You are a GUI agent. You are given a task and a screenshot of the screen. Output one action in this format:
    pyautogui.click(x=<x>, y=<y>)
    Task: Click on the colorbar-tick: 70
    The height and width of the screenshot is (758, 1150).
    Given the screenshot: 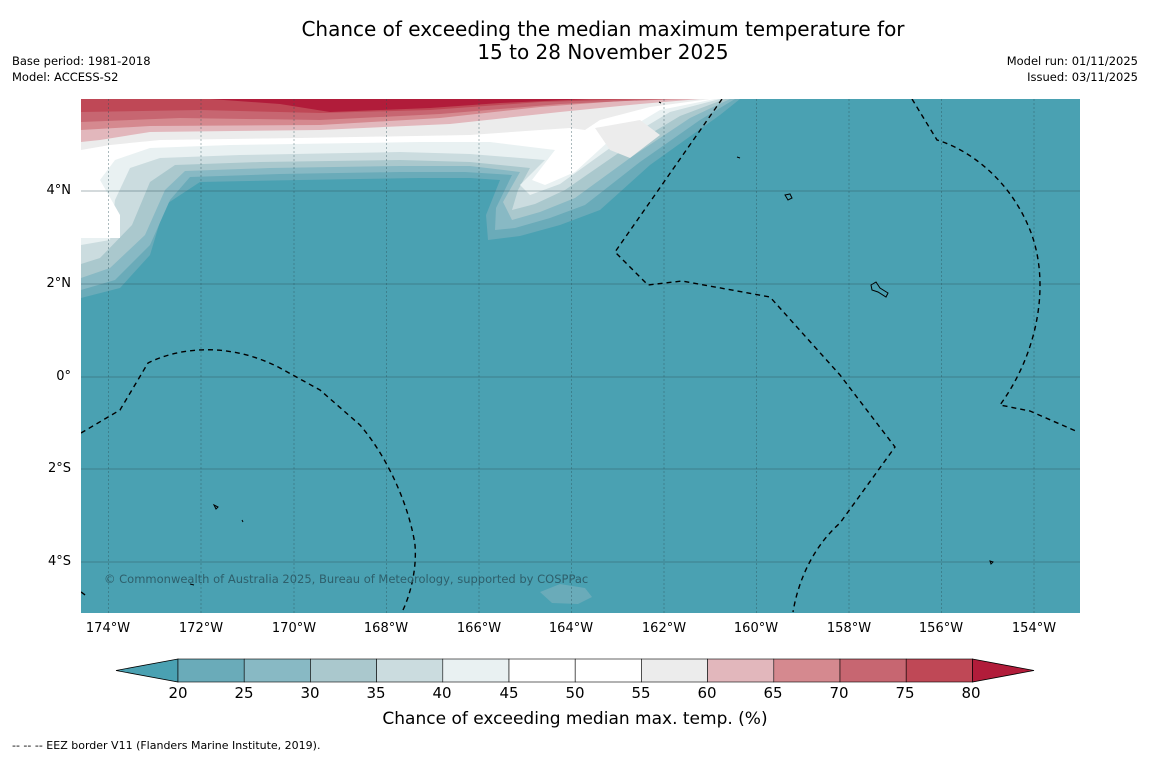 What is the action you would take?
    pyautogui.click(x=839, y=693)
    